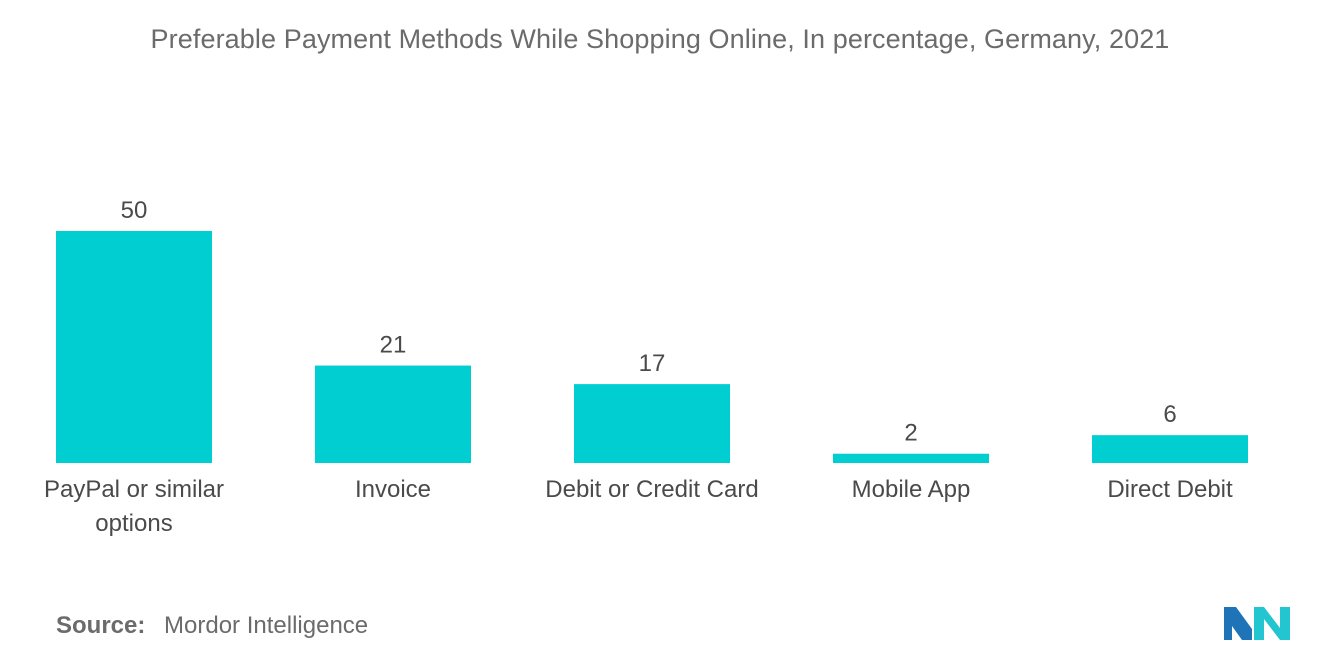 This screenshot has width=1320, height=665. I want to click on category-label-2-line-0: Debit or Credit Card, so click(651, 489).